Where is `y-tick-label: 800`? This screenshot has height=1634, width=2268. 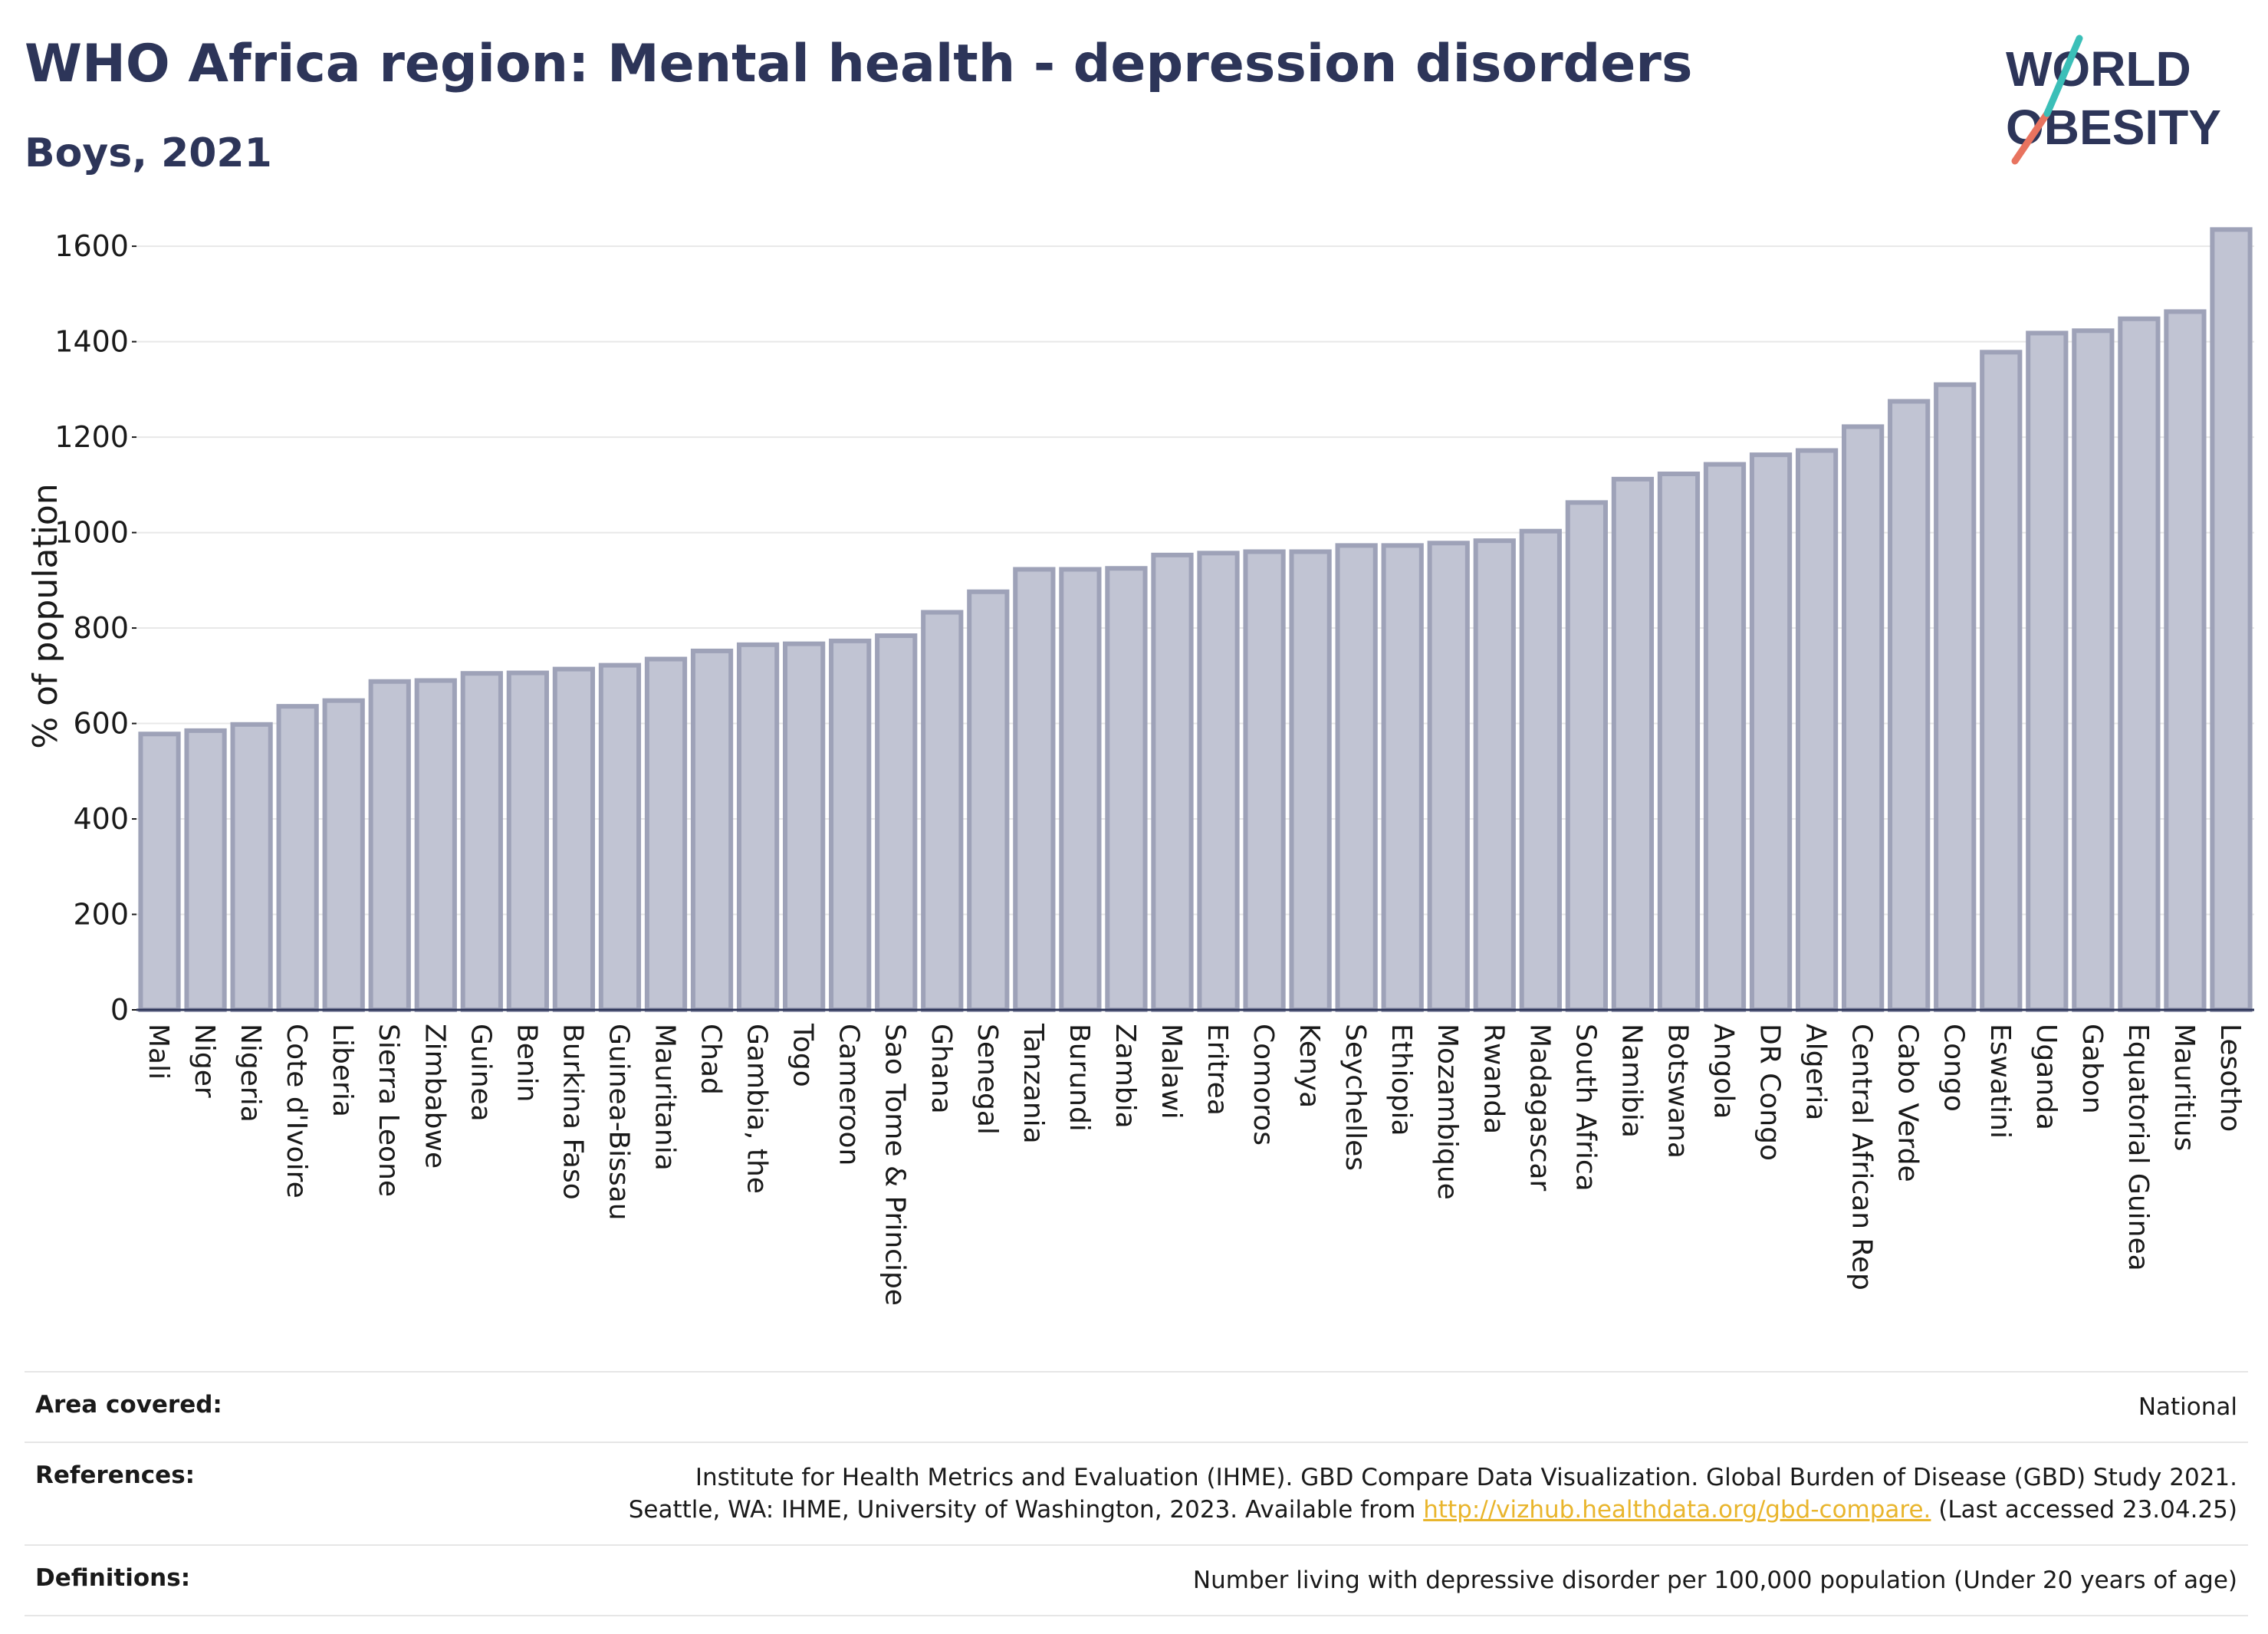
y-tick-label: 800 is located at coordinates (101, 628).